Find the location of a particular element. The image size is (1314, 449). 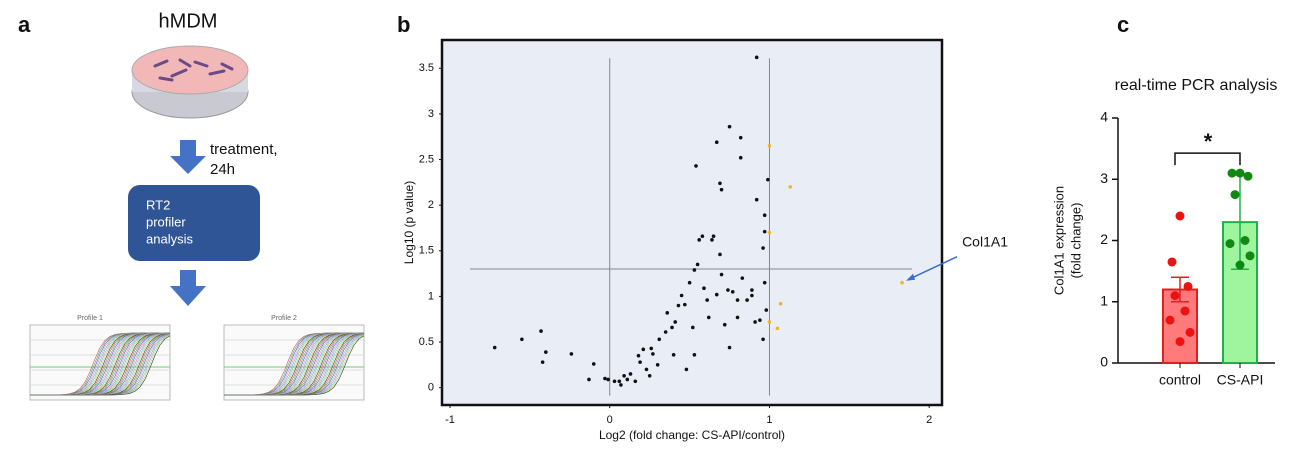

y-tick-label: 3 is located at coordinates (431, 114).